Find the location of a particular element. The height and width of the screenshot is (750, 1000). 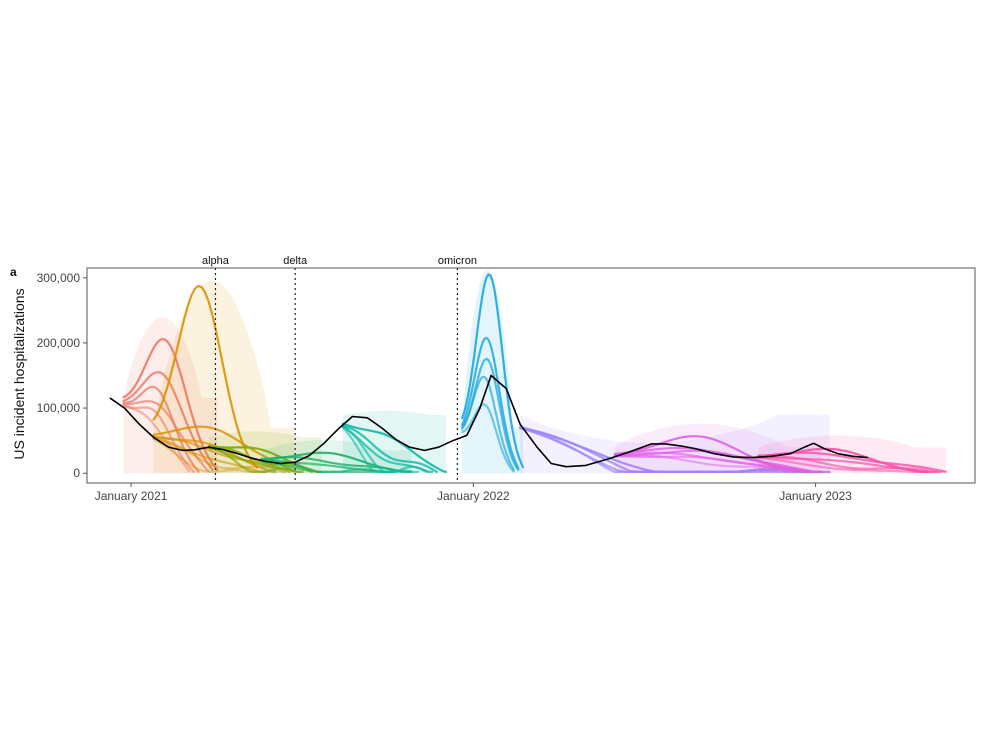

y-axis-title: US incident hospitalizations is located at coordinates (19, 373).